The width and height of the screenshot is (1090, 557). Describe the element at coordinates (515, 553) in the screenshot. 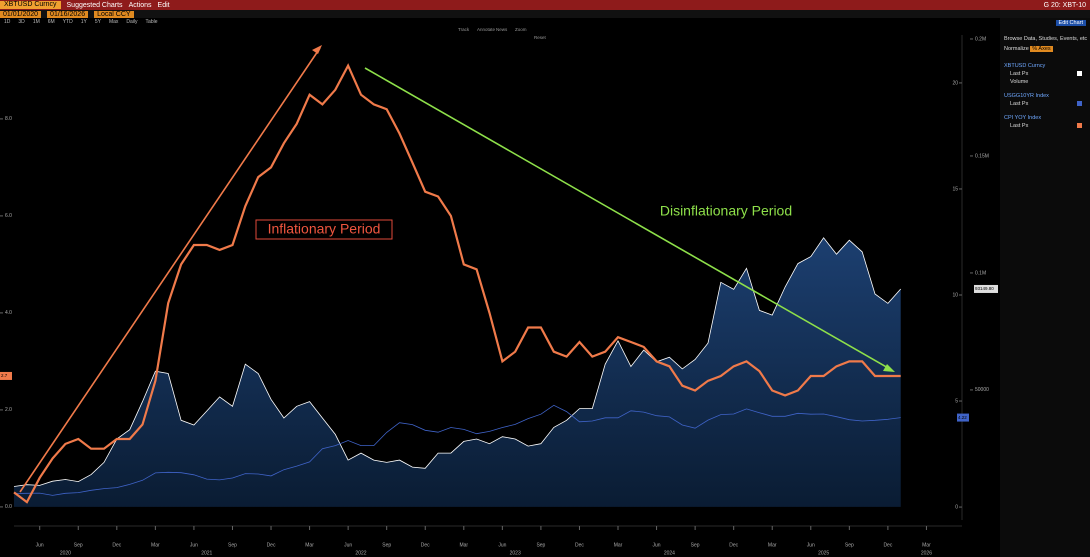

I see `x-year-label: 2023` at that location.